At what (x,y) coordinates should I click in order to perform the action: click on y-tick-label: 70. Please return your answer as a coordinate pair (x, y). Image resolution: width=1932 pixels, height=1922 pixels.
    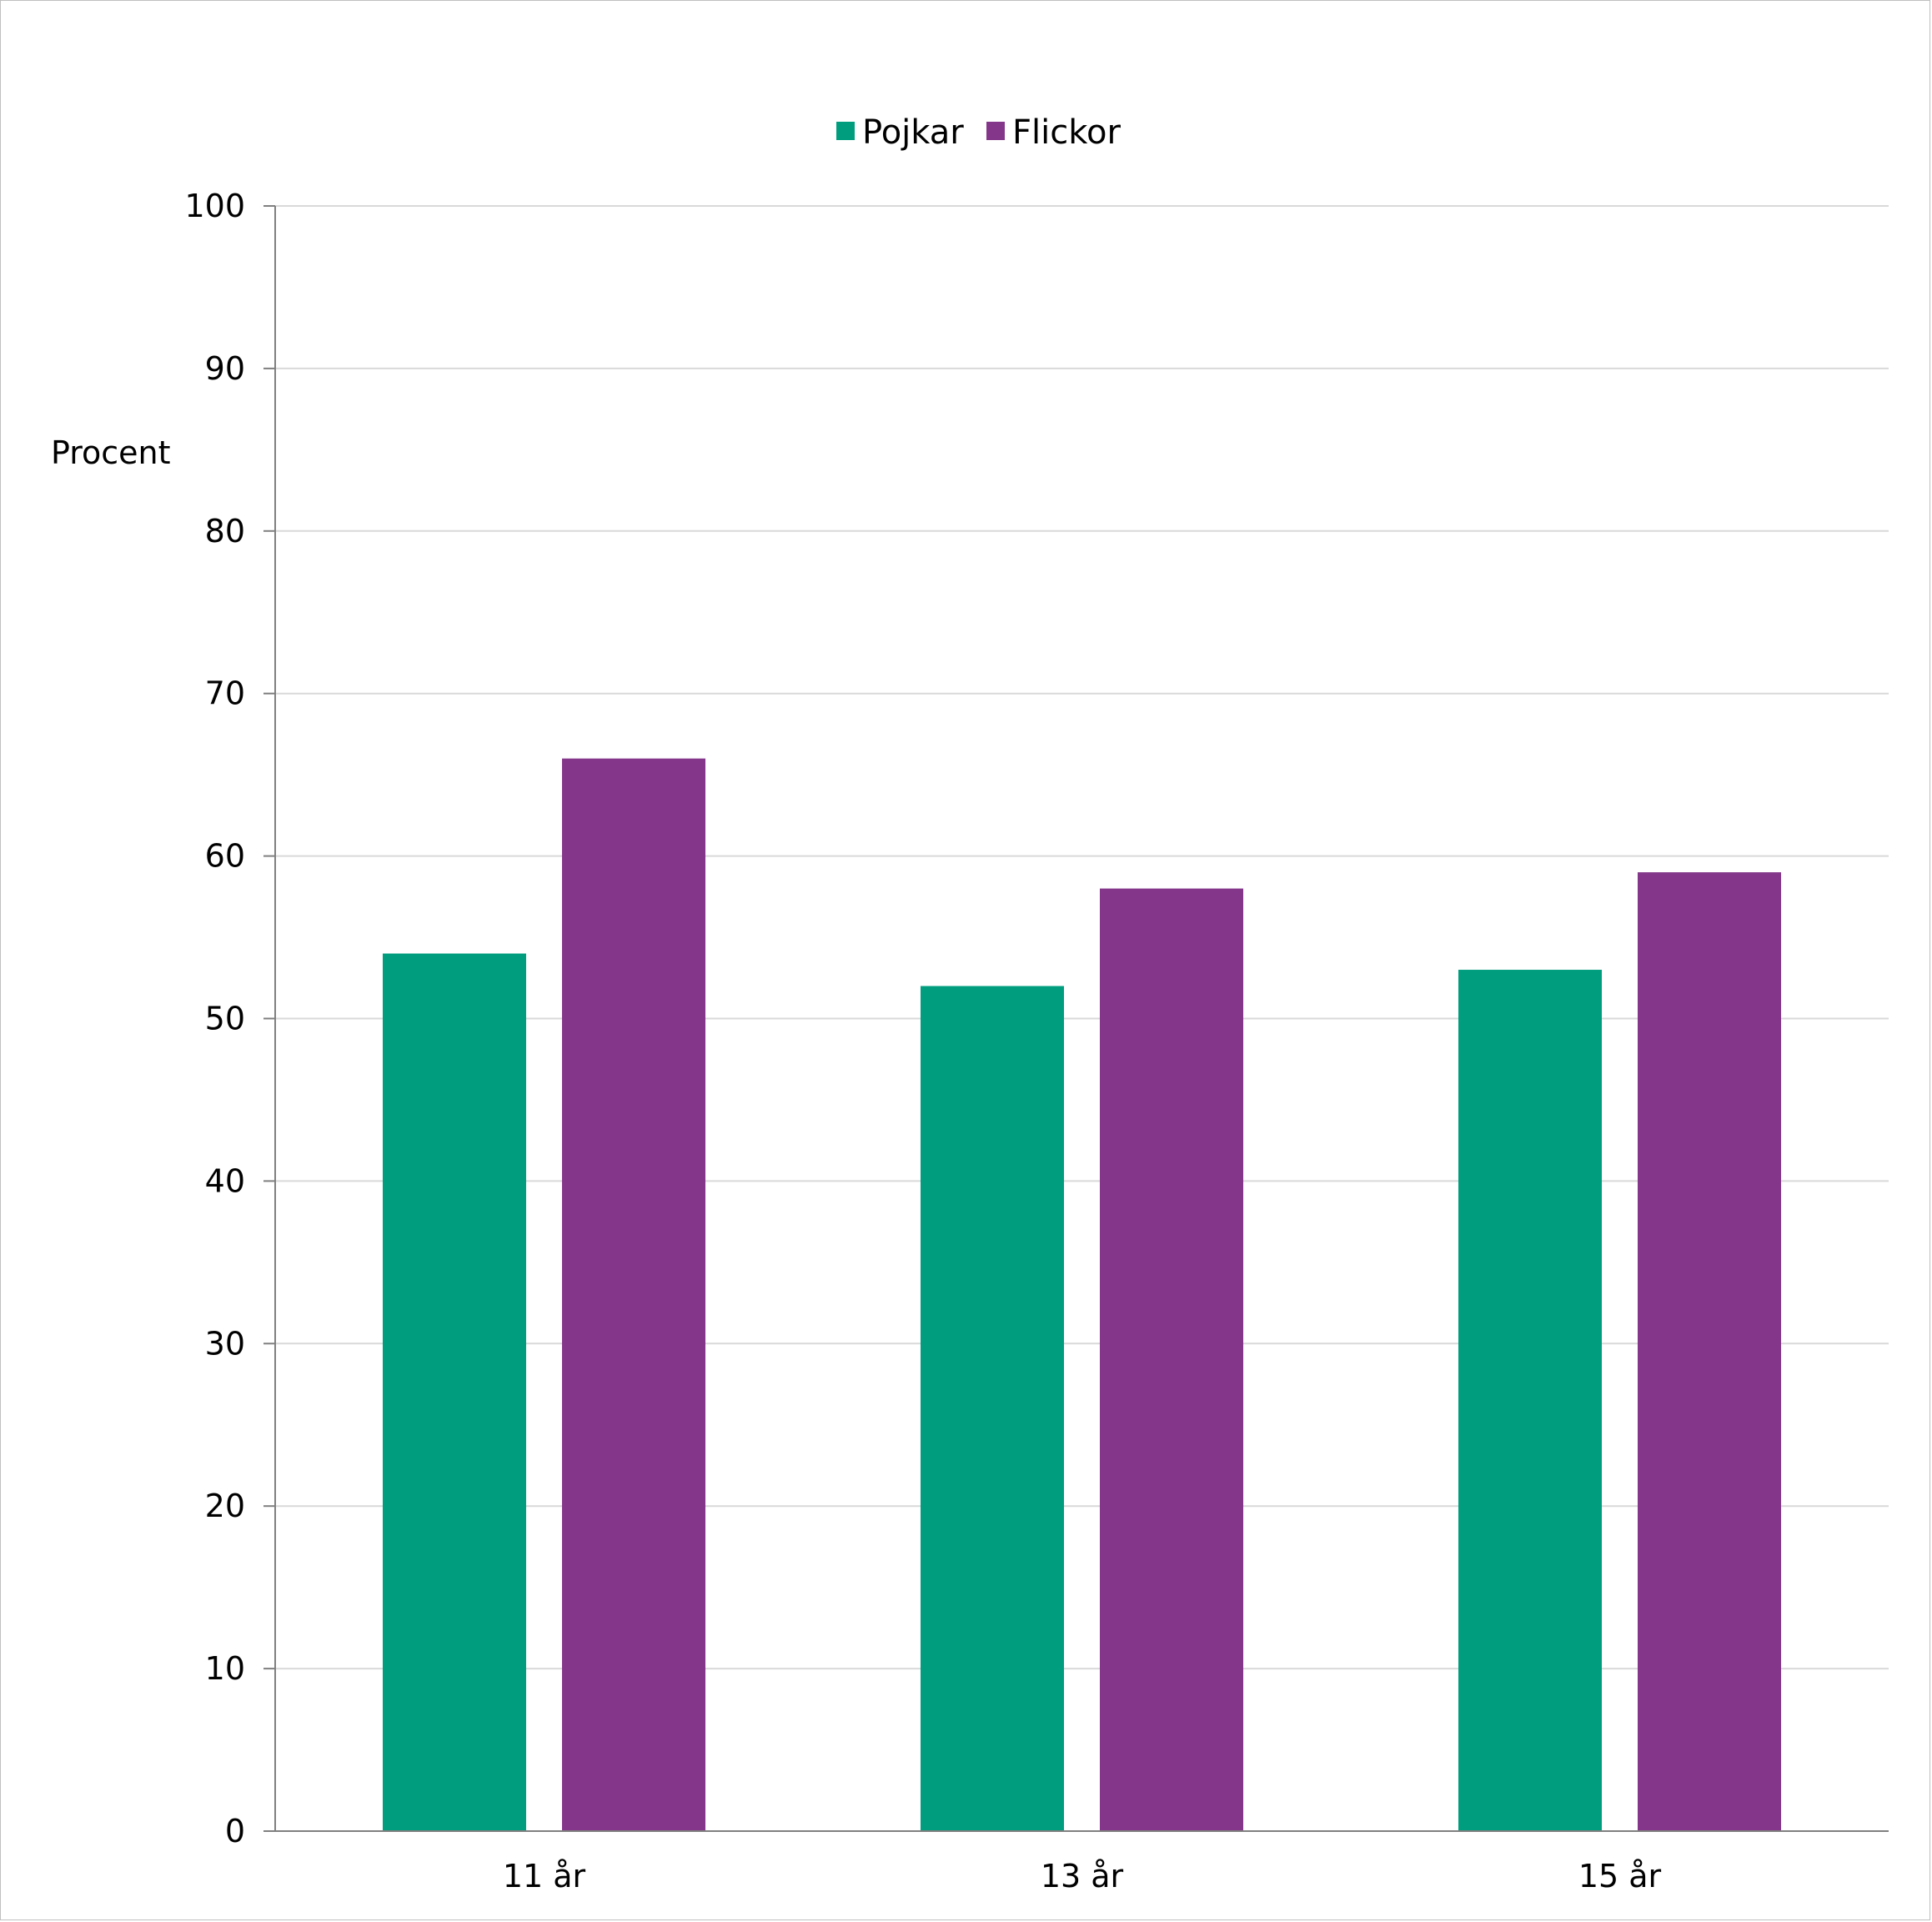
    Looking at the image, I should click on (225, 693).